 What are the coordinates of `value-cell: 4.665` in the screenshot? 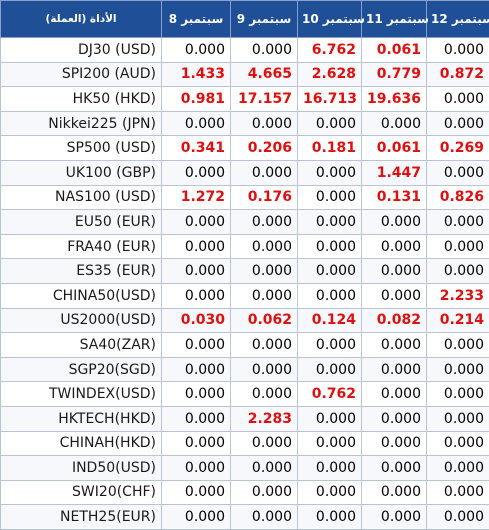 It's located at (264, 74).